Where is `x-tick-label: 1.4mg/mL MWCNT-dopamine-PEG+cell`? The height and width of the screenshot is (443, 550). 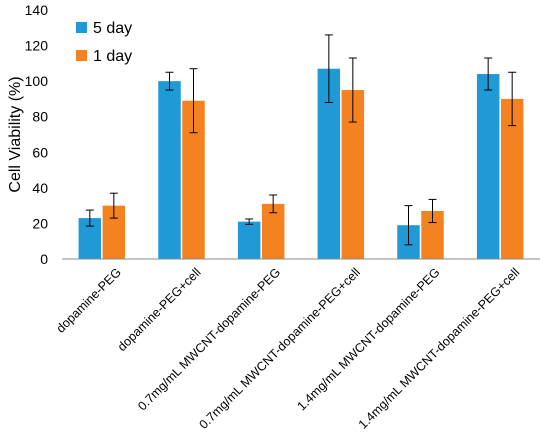 x-tick-label: 1.4mg/mL MWCNT-dopamine-PEG+cell is located at coordinates (439, 348).